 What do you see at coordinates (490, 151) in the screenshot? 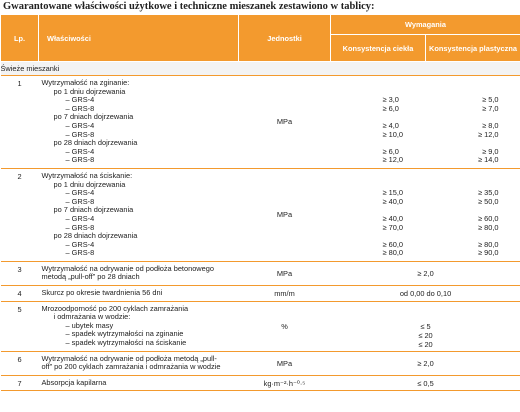
I see `value-line: ≥ 9,0` at bounding box center [490, 151].